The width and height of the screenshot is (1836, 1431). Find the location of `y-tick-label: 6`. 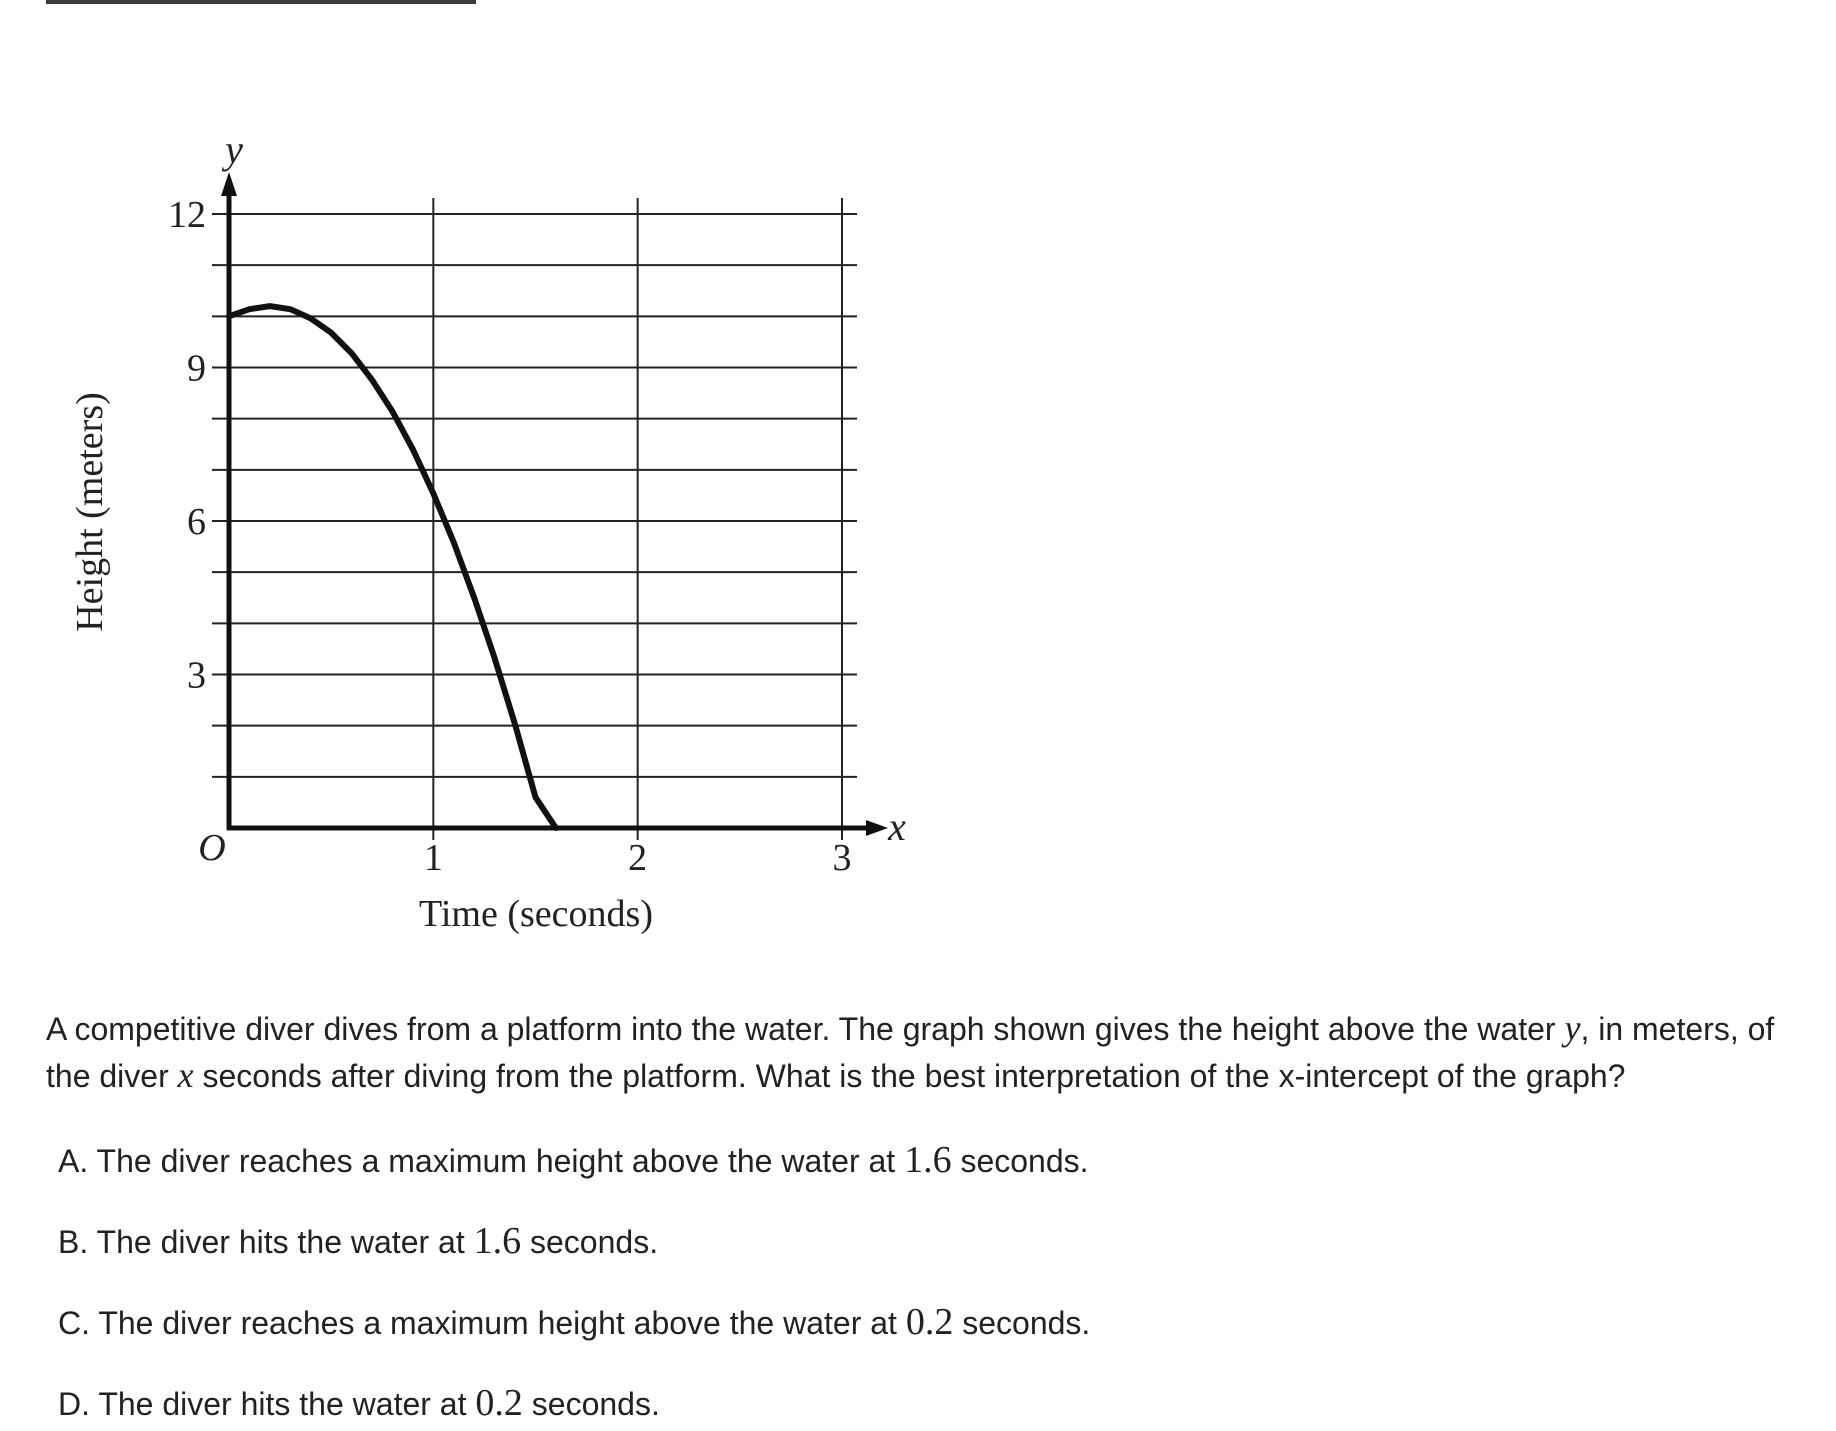

y-tick-label: 6 is located at coordinates (196, 522).